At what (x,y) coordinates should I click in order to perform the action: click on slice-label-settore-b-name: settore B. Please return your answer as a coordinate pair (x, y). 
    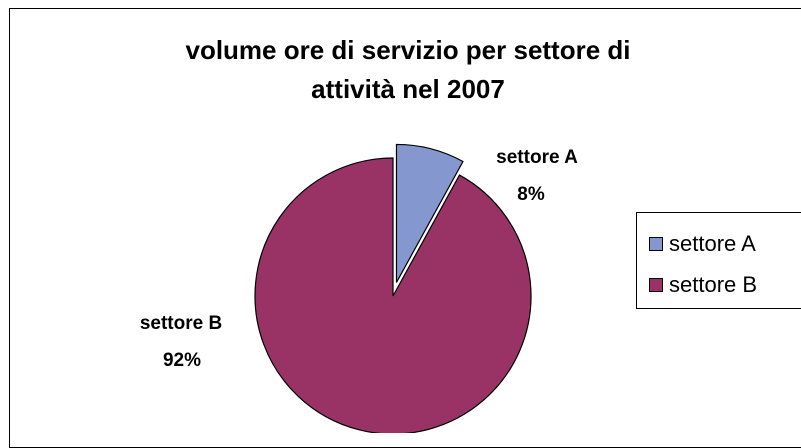
    Looking at the image, I should click on (181, 323).